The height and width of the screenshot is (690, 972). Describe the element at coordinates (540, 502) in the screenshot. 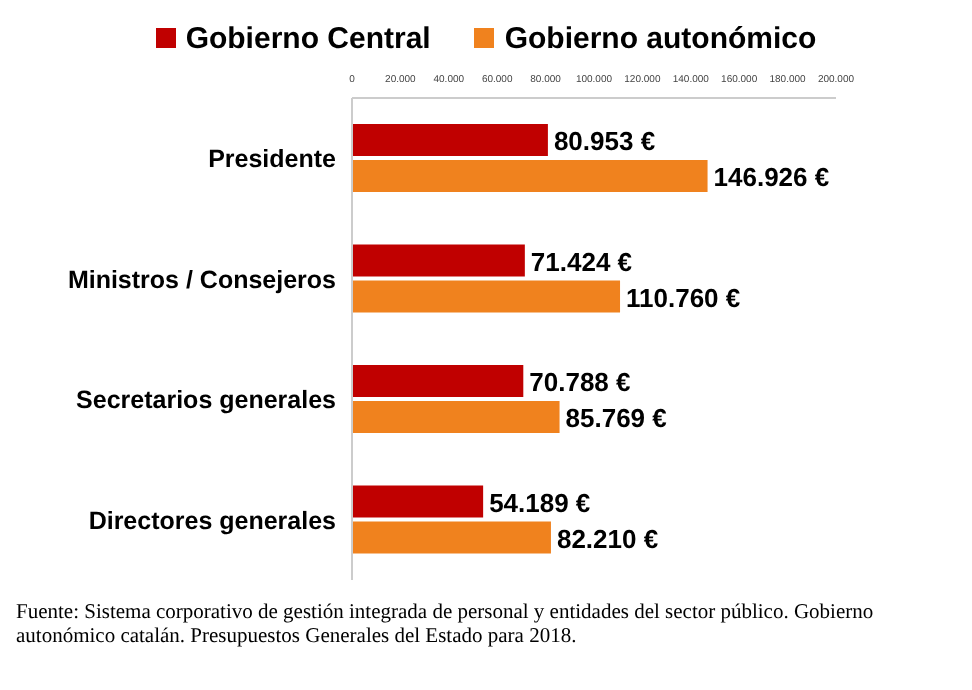

I see `data-label: 54.189 €` at that location.